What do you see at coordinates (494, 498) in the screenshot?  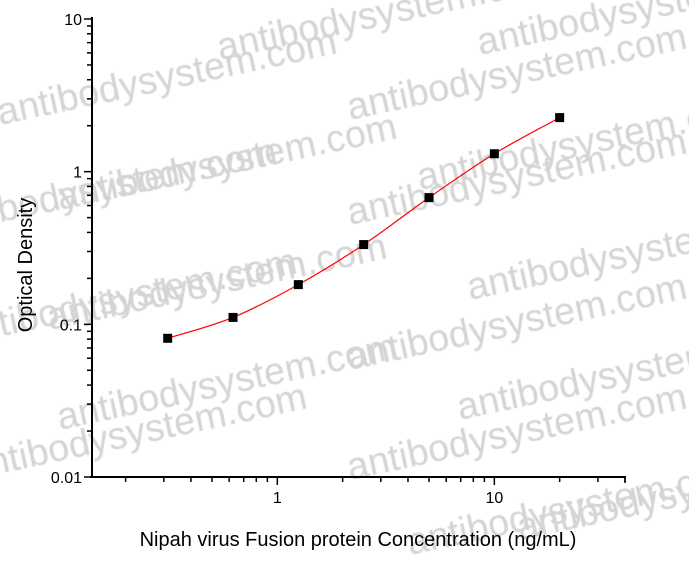 I see `x-tick-label: 10` at bounding box center [494, 498].